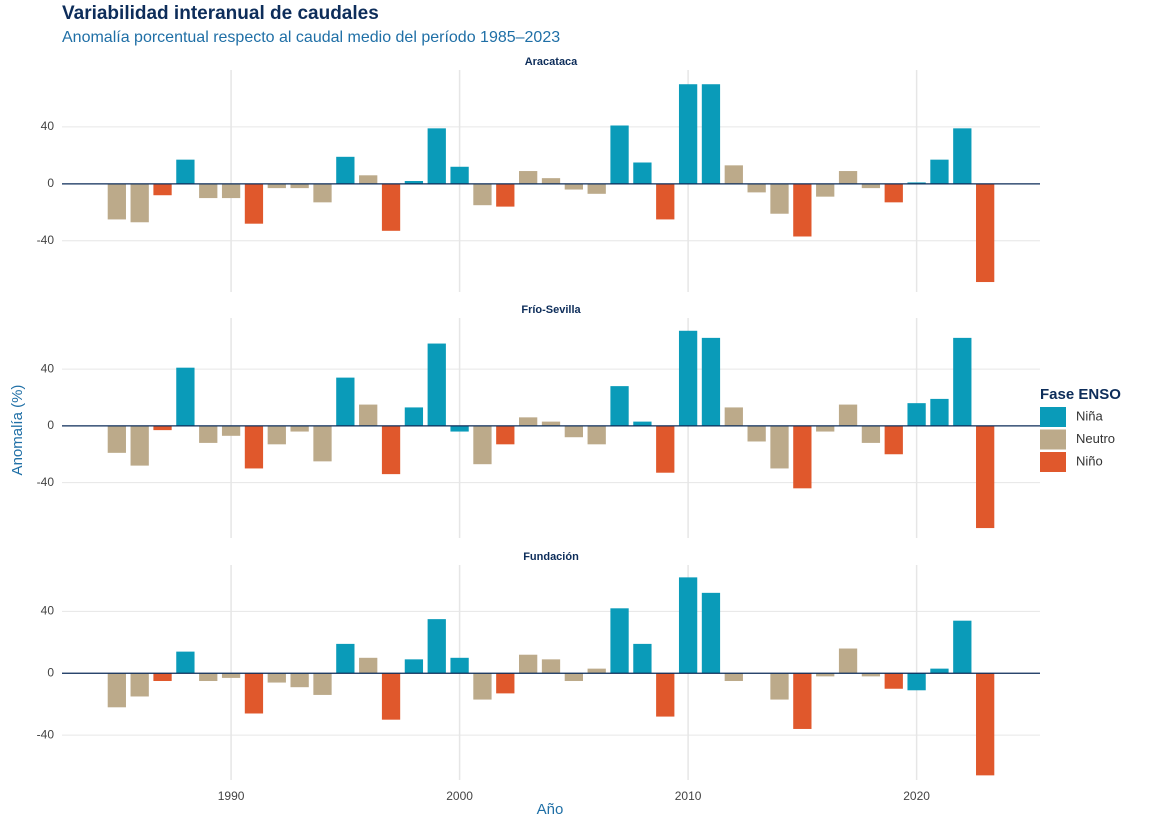 This screenshot has width=1172, height=821. What do you see at coordinates (1089, 460) in the screenshot?
I see `legend-label: Niño` at bounding box center [1089, 460].